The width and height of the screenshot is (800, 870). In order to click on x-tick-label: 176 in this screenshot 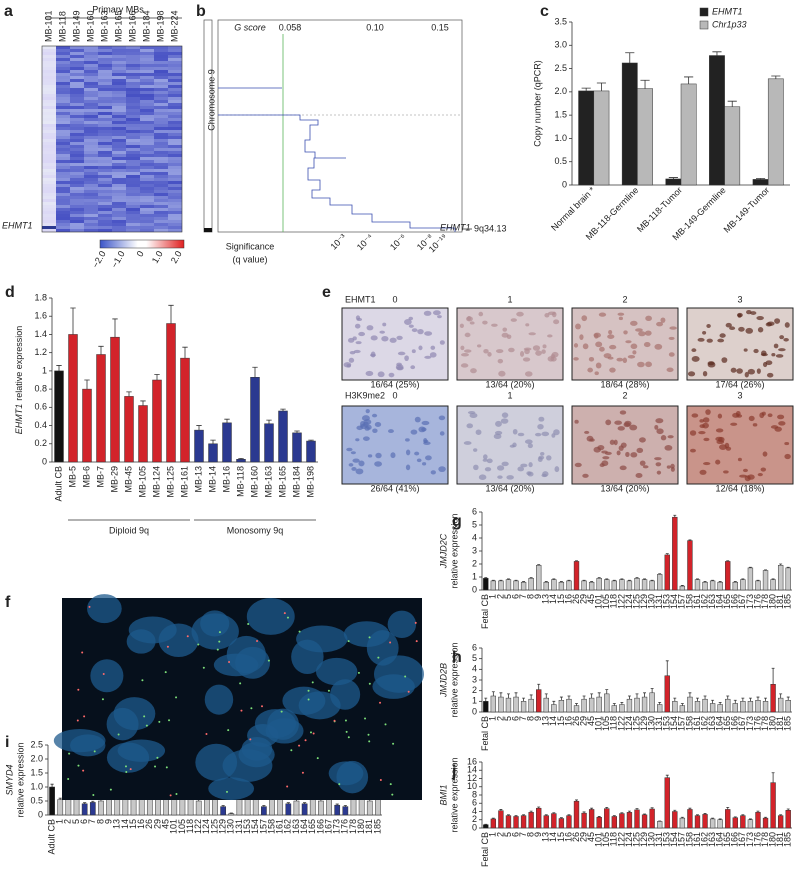, I will do `click(757, 723)`.